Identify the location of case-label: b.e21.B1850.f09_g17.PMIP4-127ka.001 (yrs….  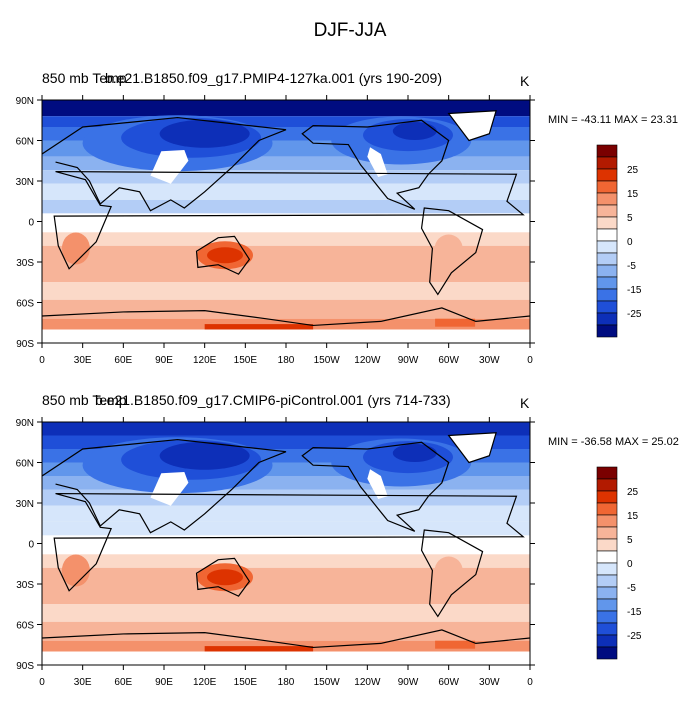
(274, 78).